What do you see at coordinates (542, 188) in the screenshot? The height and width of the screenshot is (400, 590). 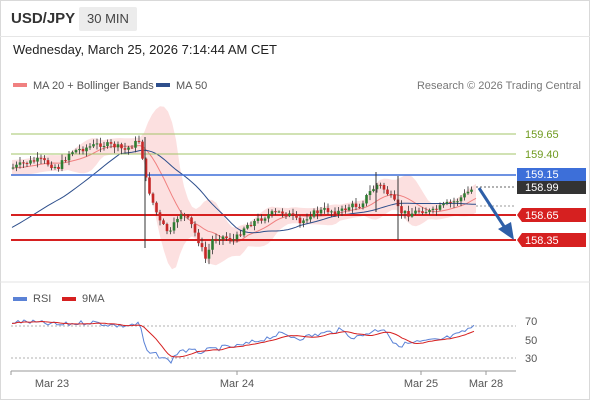 I see `last-price-label: 158.99` at bounding box center [542, 188].